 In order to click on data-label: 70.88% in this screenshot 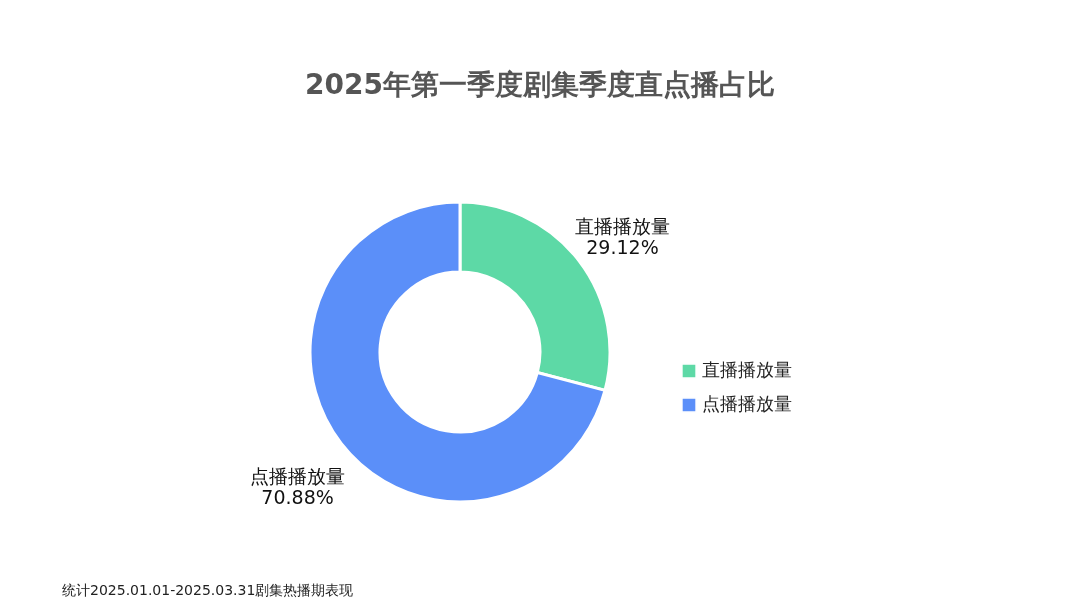, I will do `click(297, 497)`.